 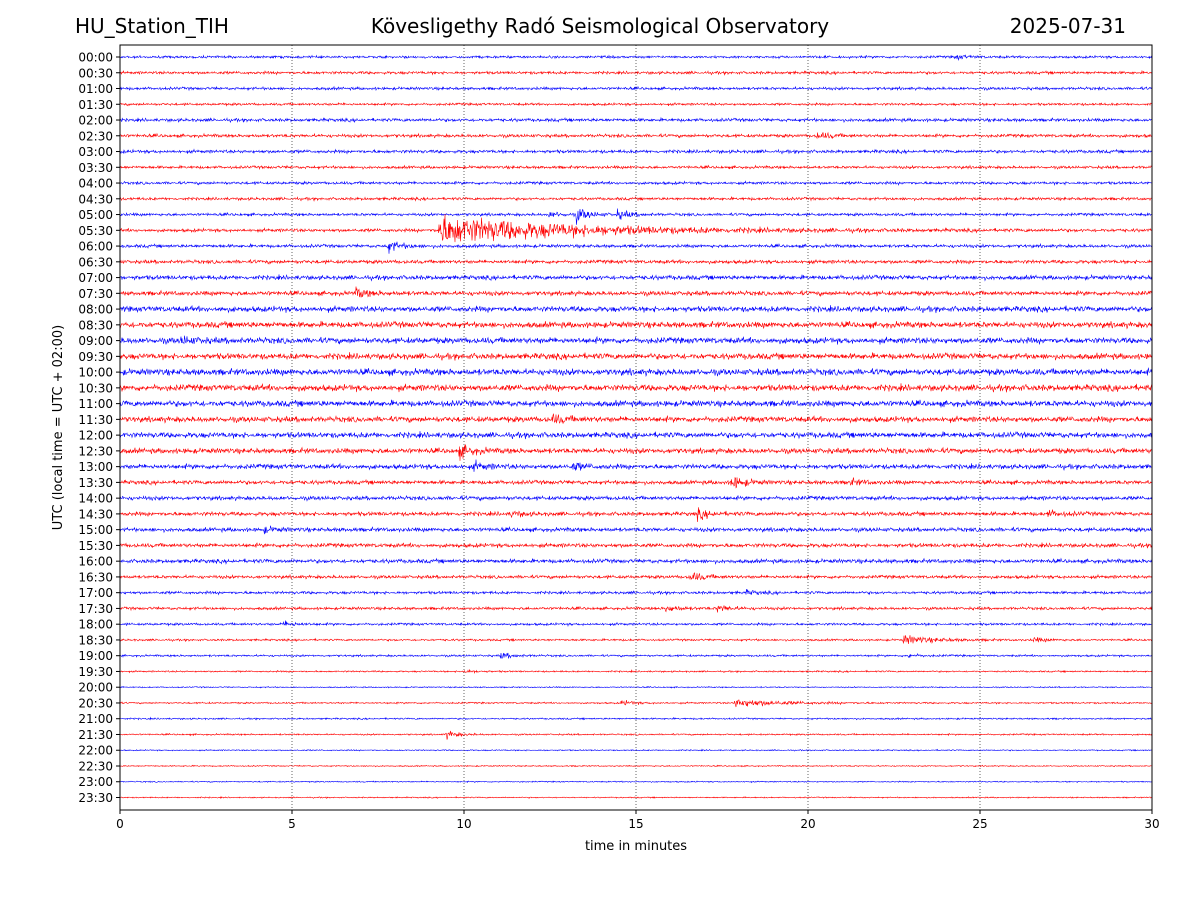 What do you see at coordinates (95, 357) in the screenshot?
I see `y-tick-label: 09:30` at bounding box center [95, 357].